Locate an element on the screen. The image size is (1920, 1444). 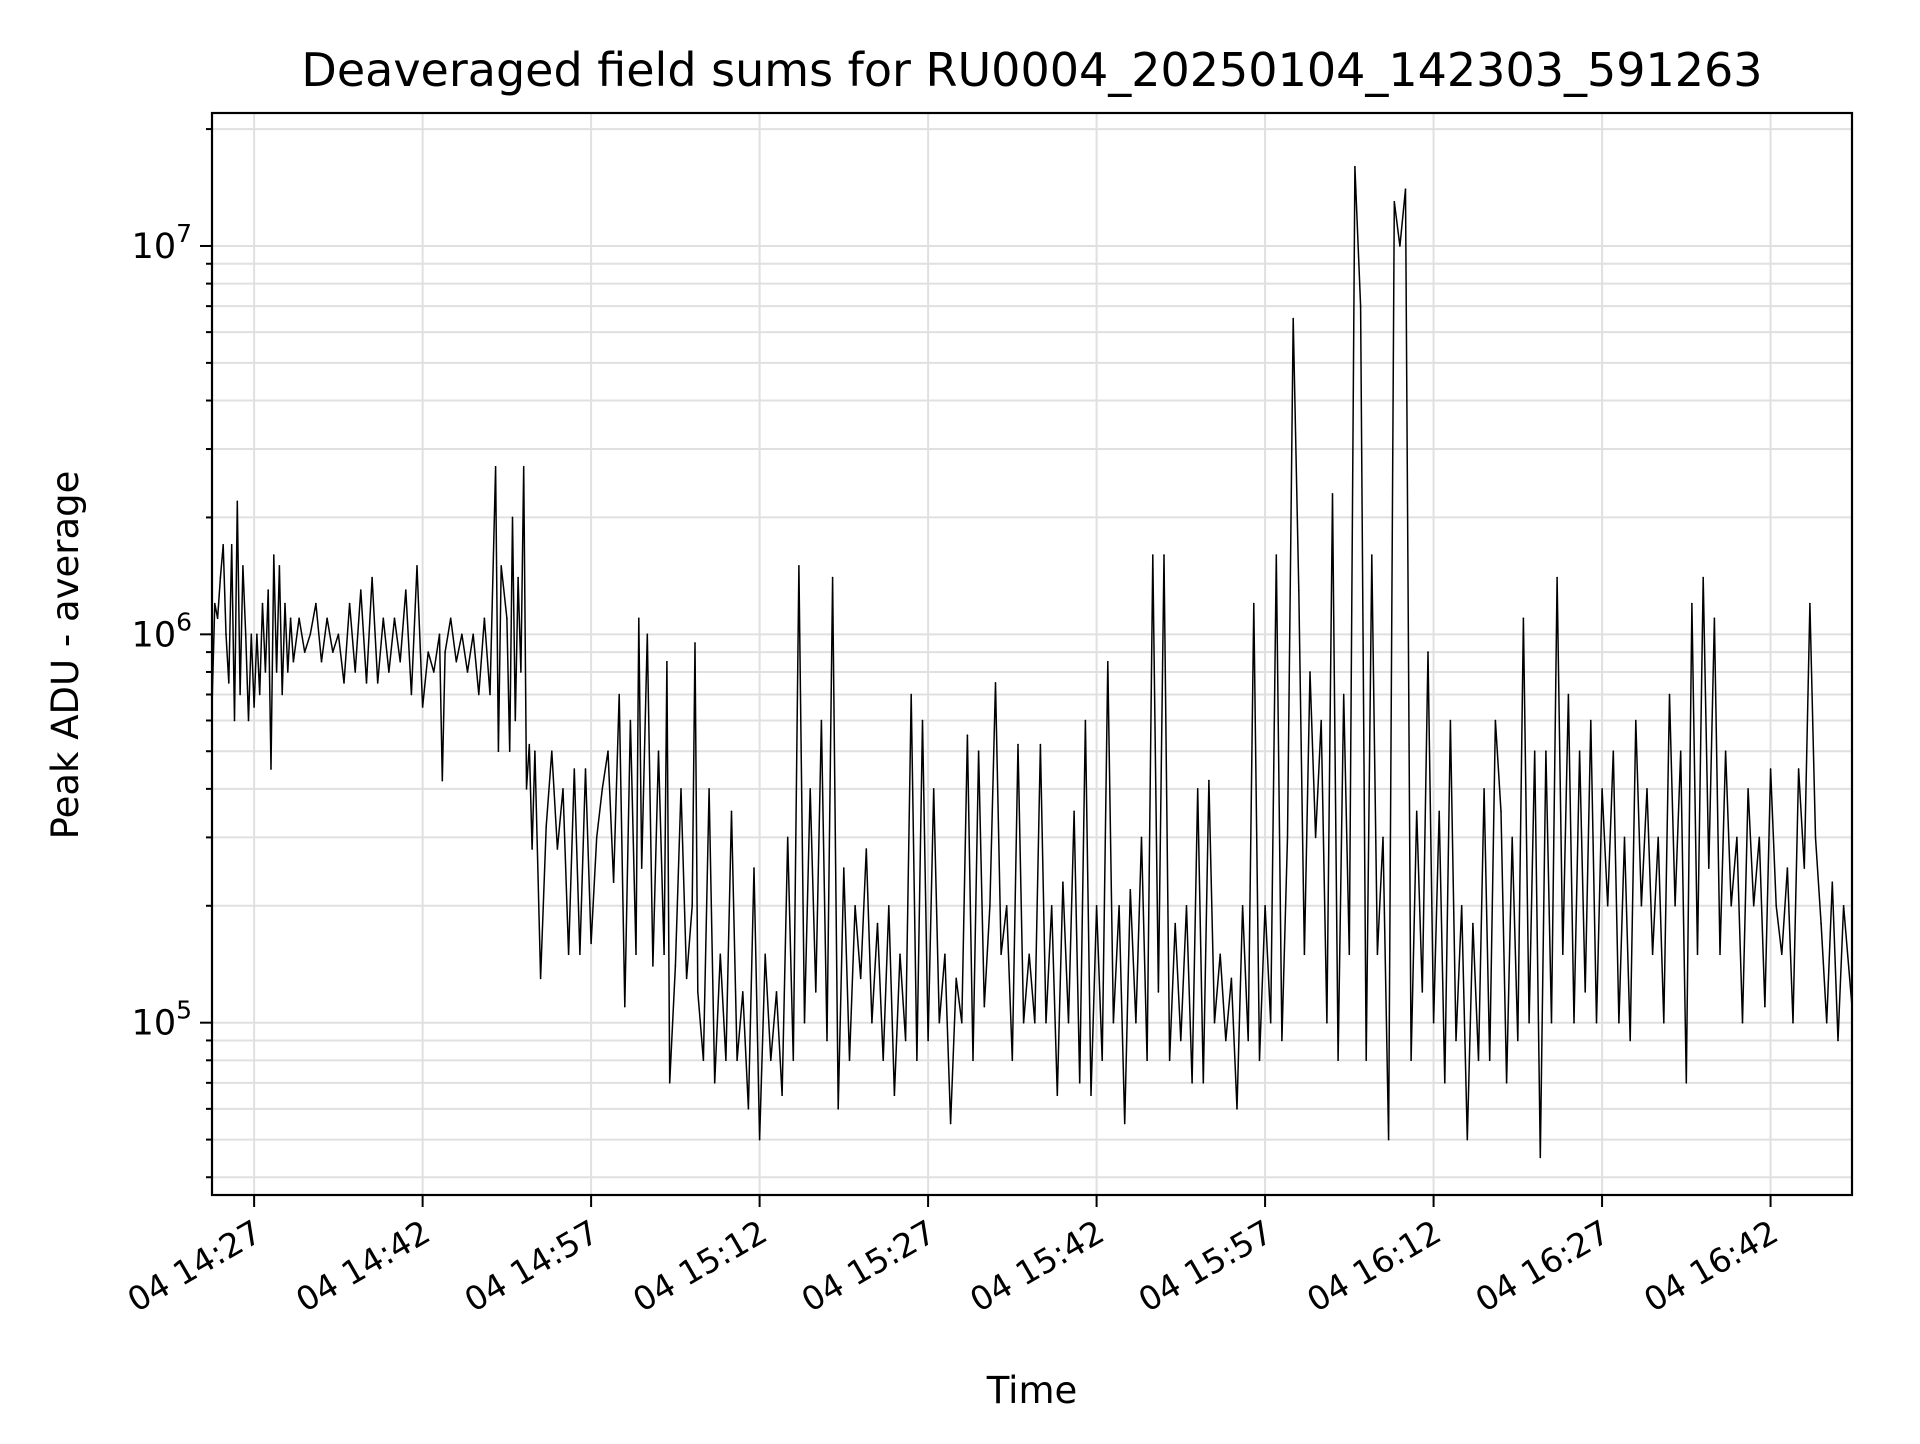
y-tick-label: 105 is located at coordinates (162, 1020).